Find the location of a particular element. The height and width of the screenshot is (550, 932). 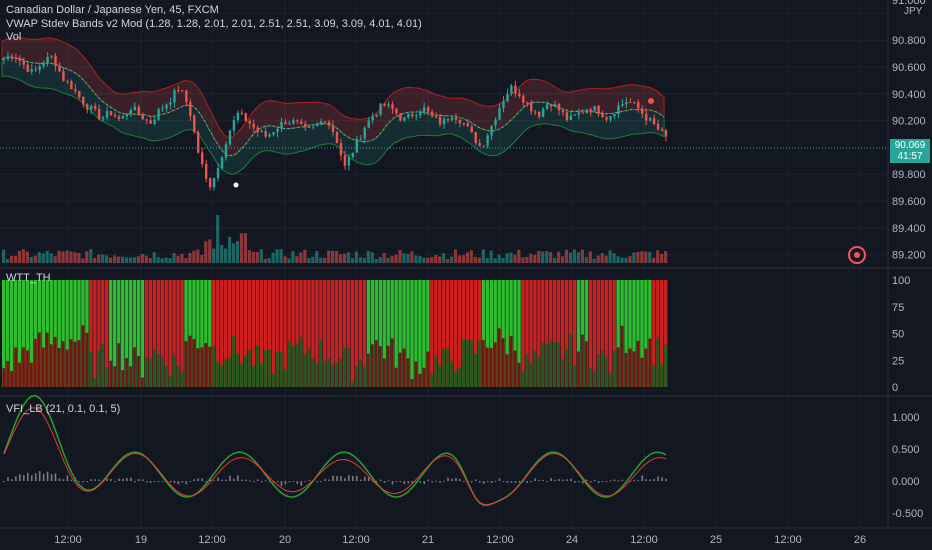

wtt-pane is located at coordinates (335, 333).